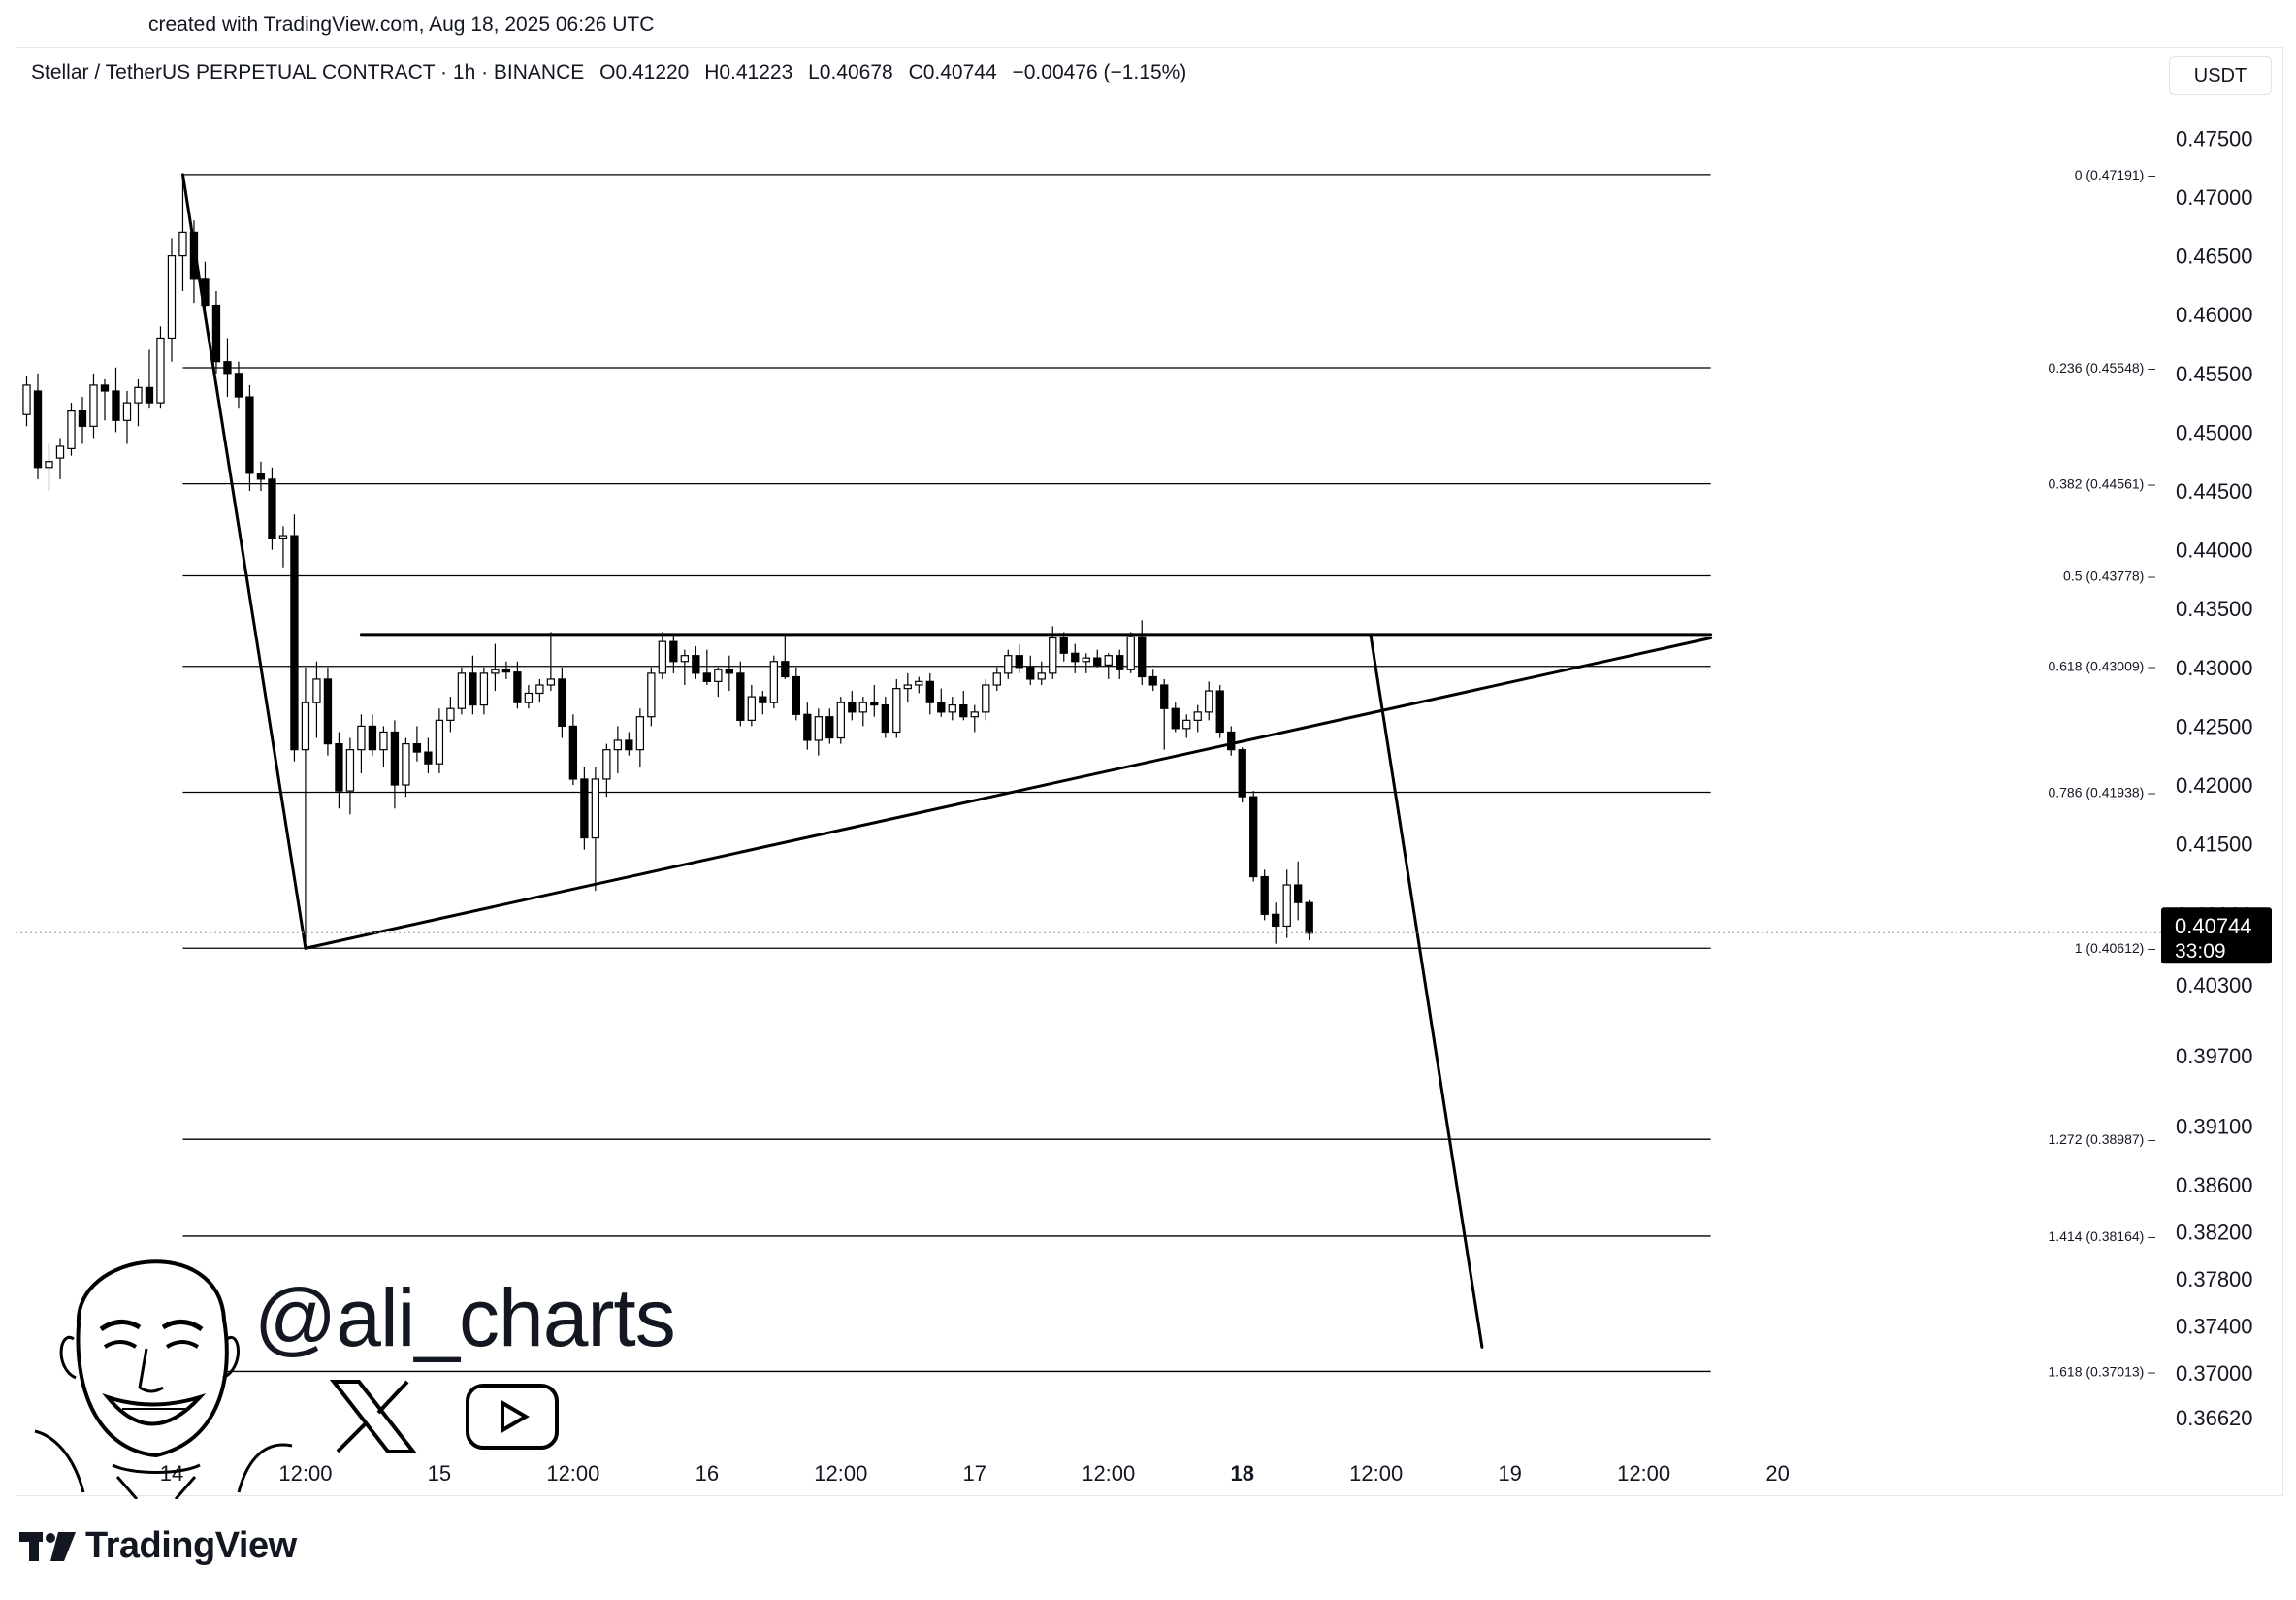 The width and height of the screenshot is (2296, 1600). Describe the element at coordinates (1109, 1473) in the screenshot. I see `x-tick-label: 12:00` at that location.